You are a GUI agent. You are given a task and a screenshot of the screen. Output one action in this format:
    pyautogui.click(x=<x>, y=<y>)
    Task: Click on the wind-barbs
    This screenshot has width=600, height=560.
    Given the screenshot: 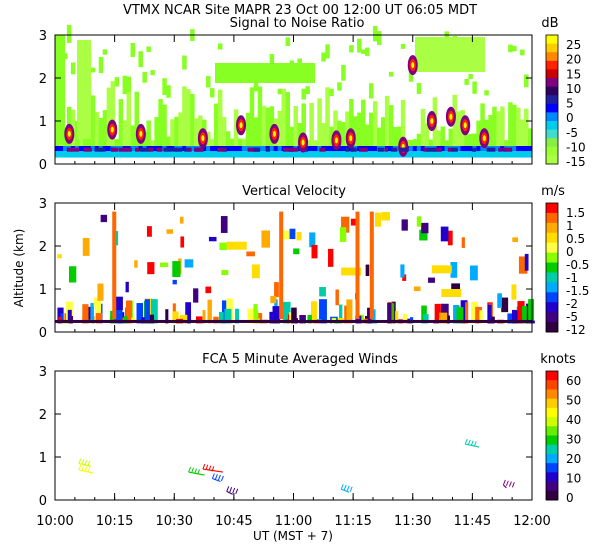 What is the action you would take?
    pyautogui.click(x=296, y=466)
    